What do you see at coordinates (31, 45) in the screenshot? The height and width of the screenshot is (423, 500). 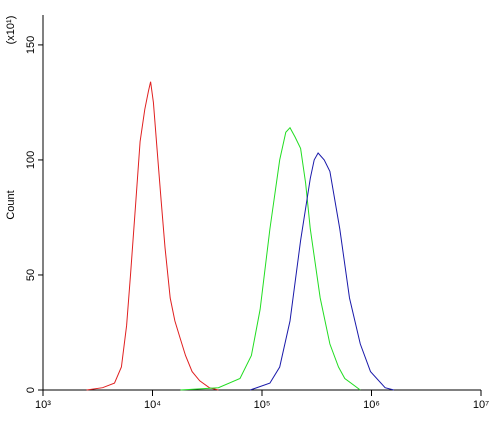 I see `y-tick-label: 150` at bounding box center [31, 45].